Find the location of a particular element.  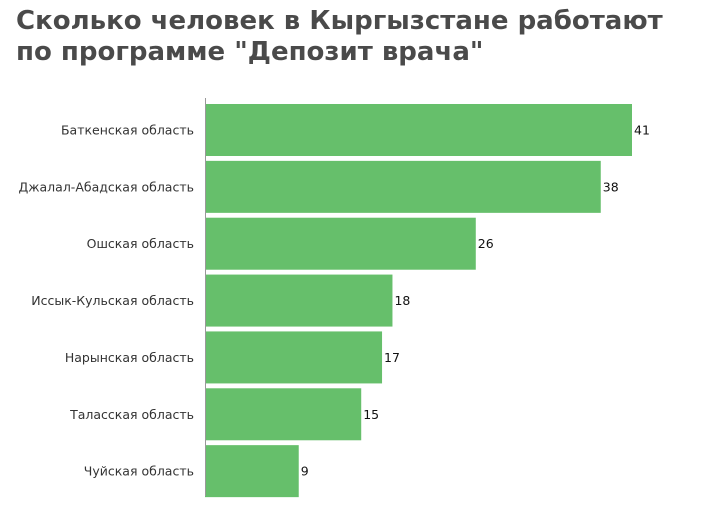

value-label-4: 18 is located at coordinates (402, 300).